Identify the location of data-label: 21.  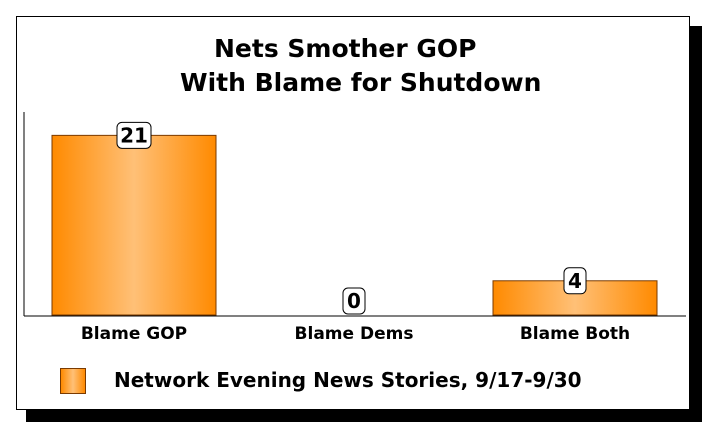
(134, 135).